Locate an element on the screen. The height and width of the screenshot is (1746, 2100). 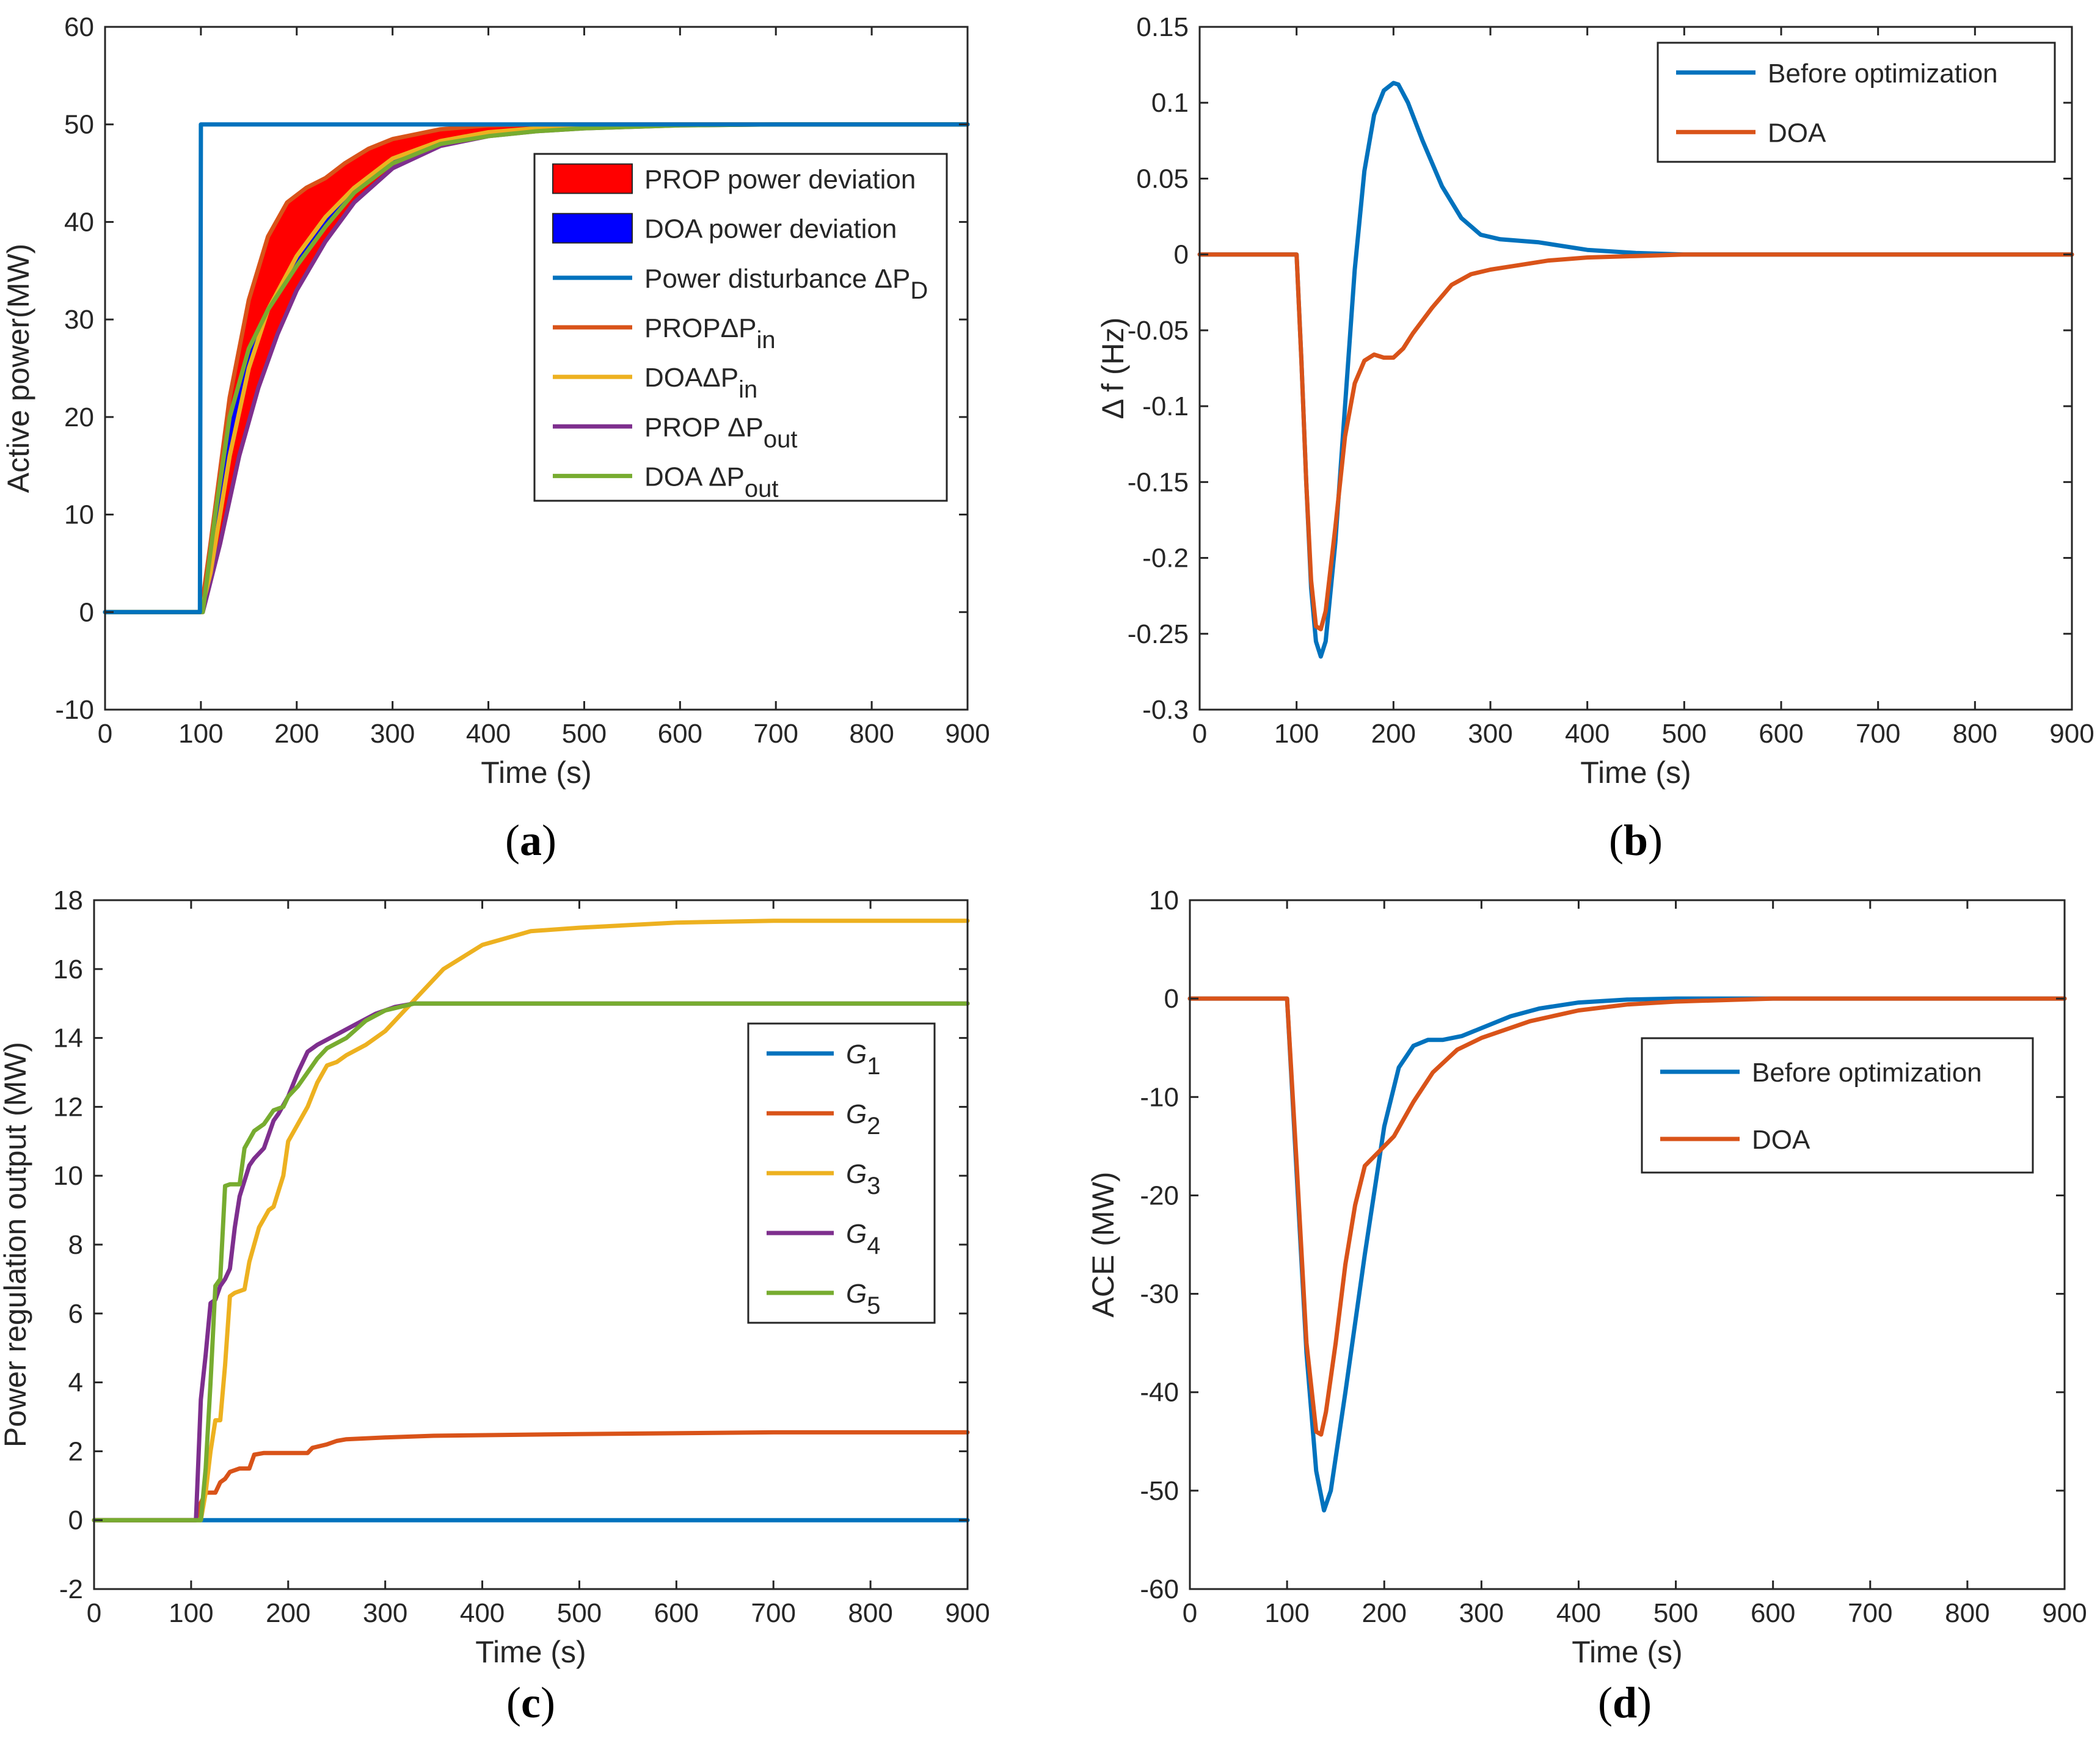
legend-entry: Power disturbance ΔPD is located at coordinates (740, 284).